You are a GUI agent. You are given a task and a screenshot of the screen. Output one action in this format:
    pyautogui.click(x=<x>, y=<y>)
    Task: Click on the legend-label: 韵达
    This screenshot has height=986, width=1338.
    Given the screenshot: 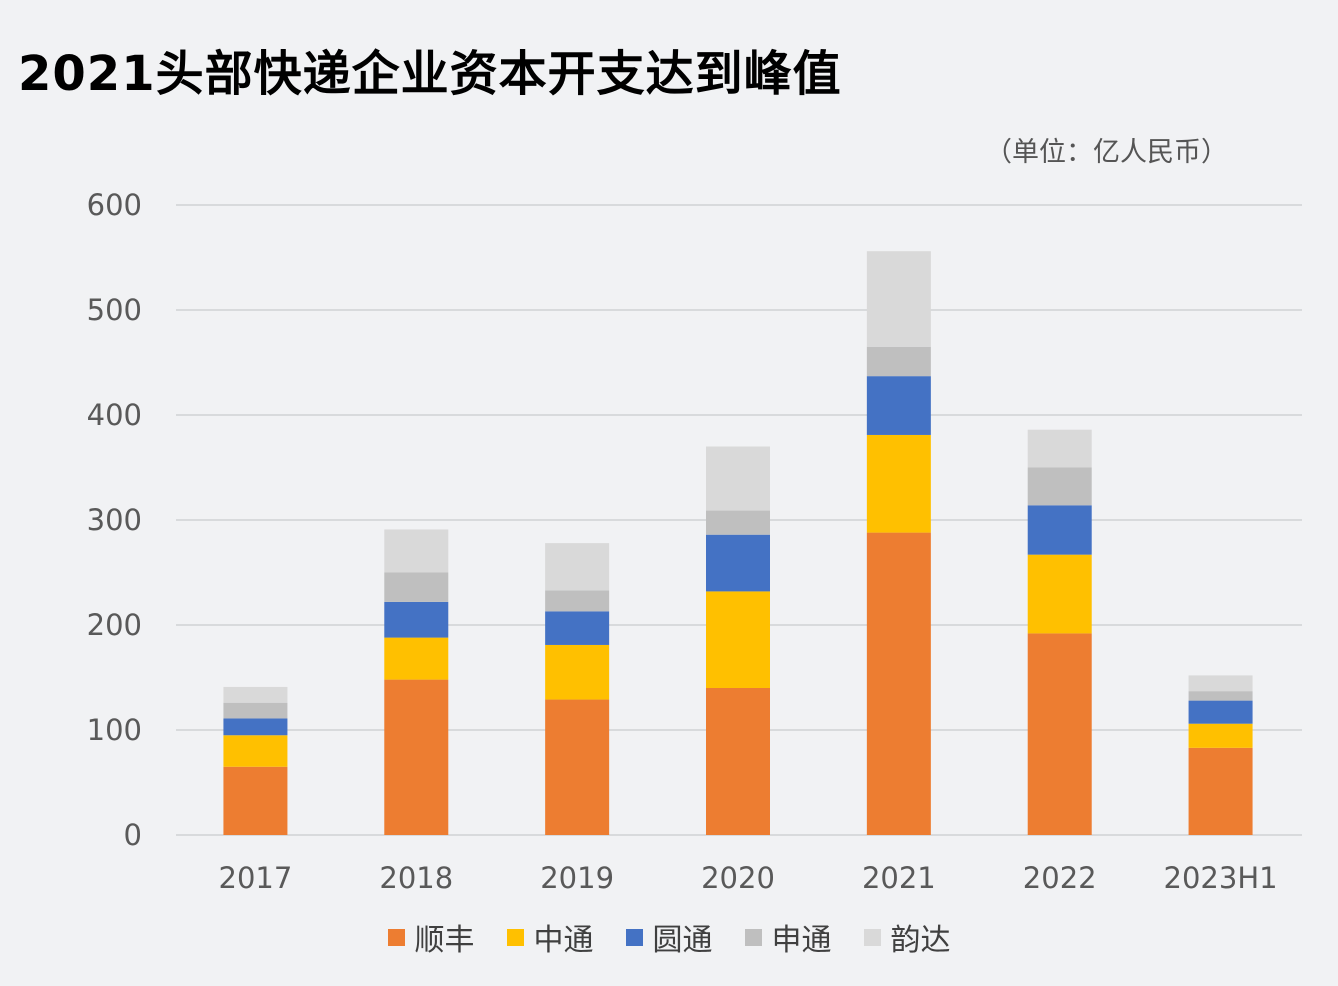 What is the action you would take?
    pyautogui.click(x=920, y=940)
    